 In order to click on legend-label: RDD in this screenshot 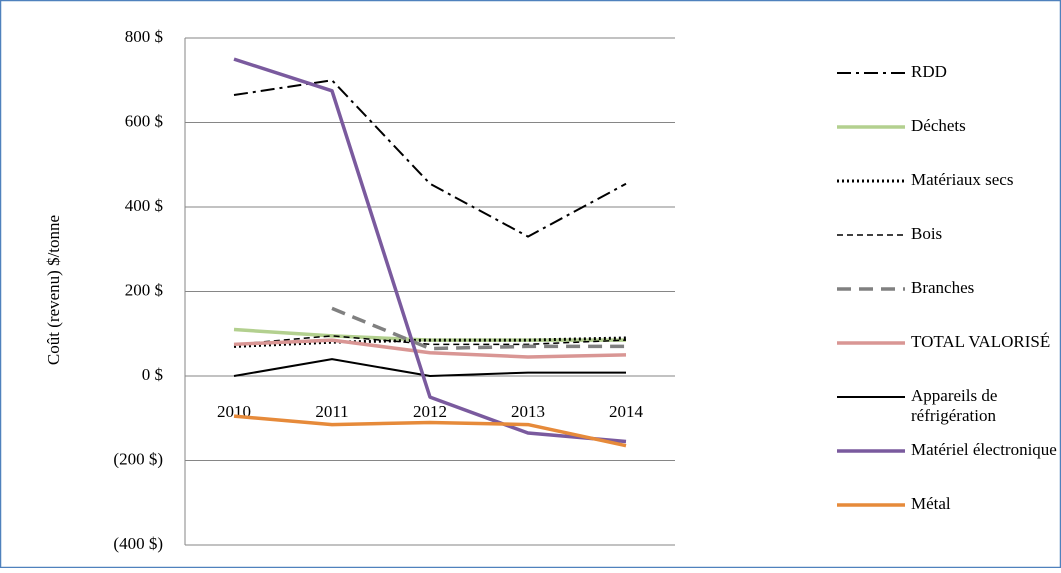, I will do `click(929, 71)`.